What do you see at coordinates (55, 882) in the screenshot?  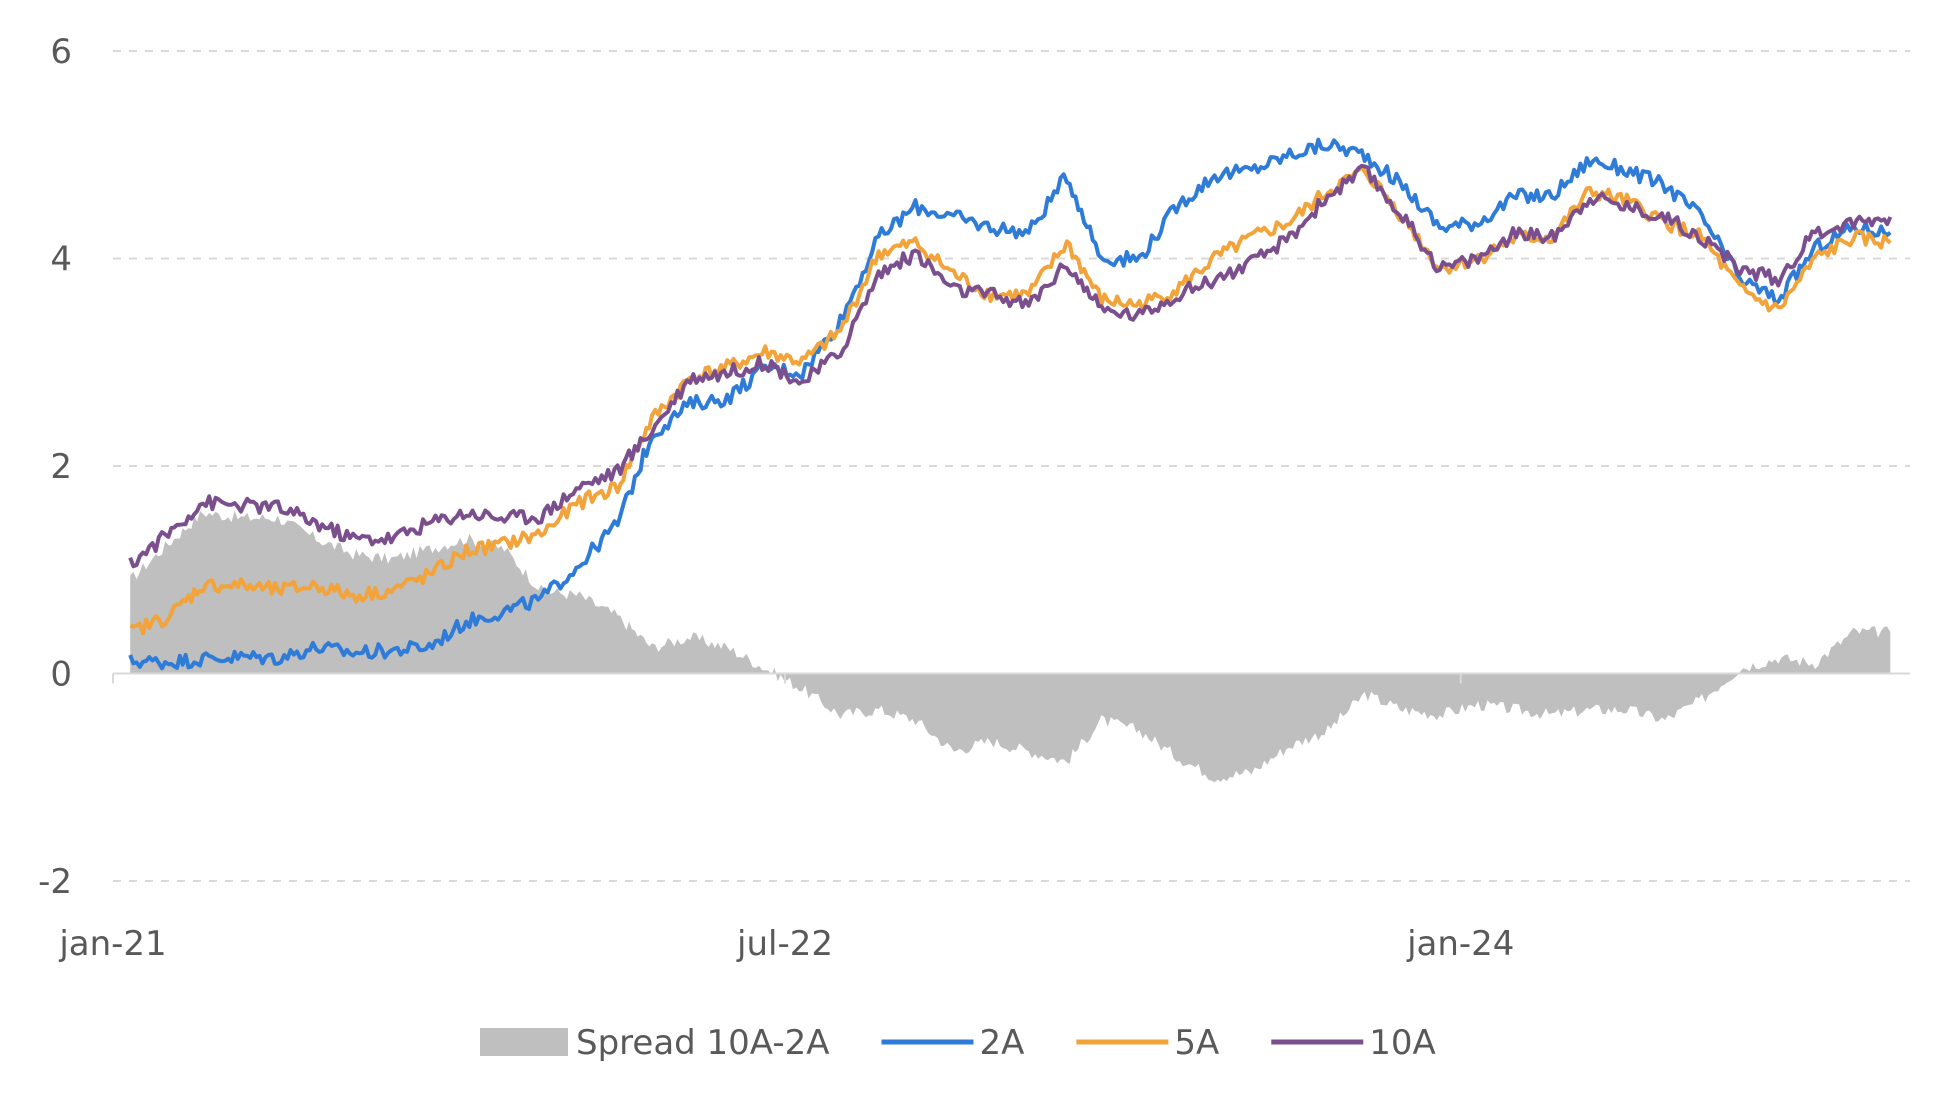 I see `y-tick-label: -2` at bounding box center [55, 882].